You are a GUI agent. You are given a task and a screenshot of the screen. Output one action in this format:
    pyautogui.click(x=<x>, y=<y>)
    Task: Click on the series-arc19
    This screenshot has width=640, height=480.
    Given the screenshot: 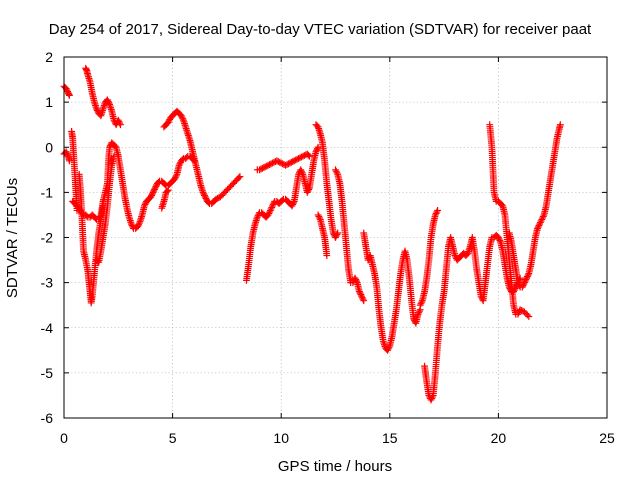 What is the action you would take?
    pyautogui.click(x=534, y=206)
    